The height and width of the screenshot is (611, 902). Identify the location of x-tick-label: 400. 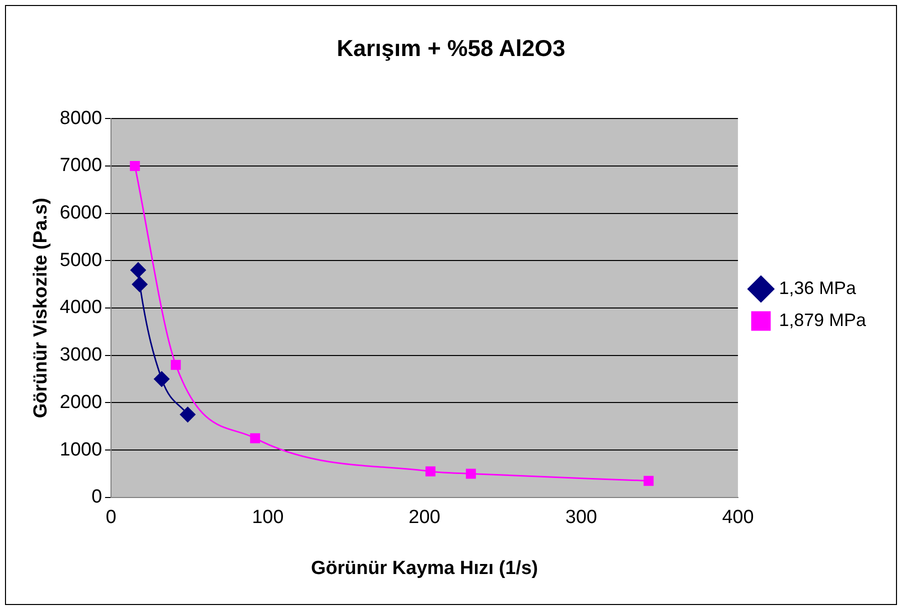
(738, 517).